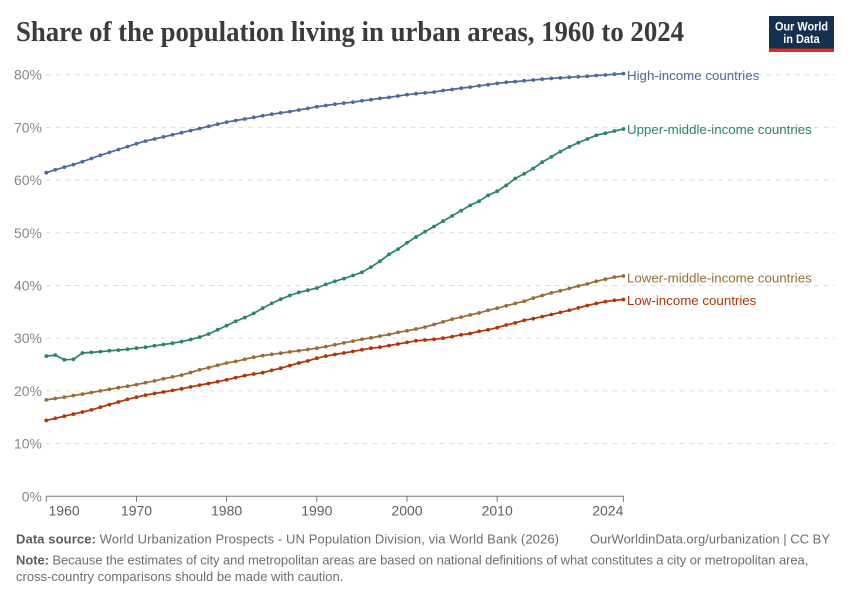 Image resolution: width=850 pixels, height=600 pixels. I want to click on svg-text: 1980, so click(226, 511).